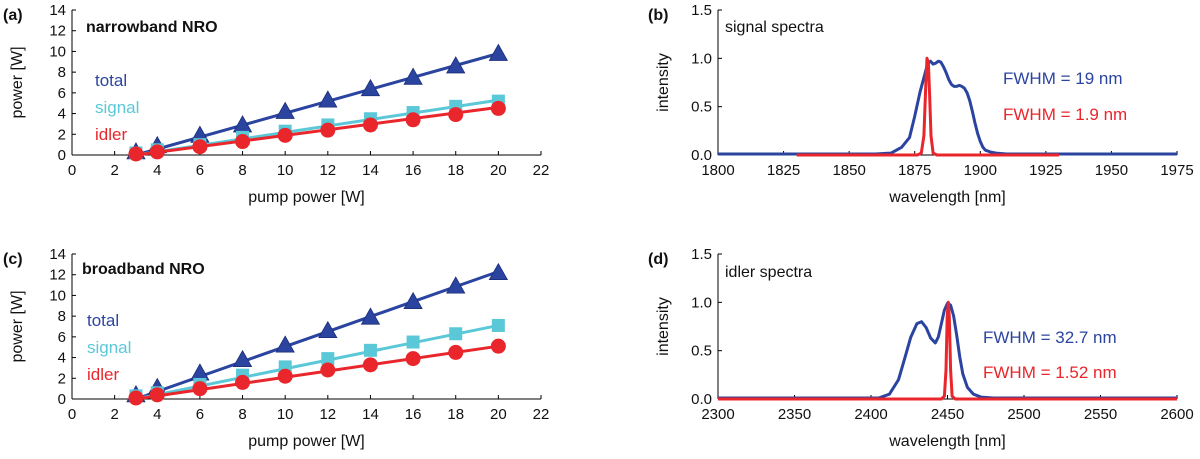 The width and height of the screenshot is (1200, 459). I want to click on y-tick-label: 6, so click(62, 337).